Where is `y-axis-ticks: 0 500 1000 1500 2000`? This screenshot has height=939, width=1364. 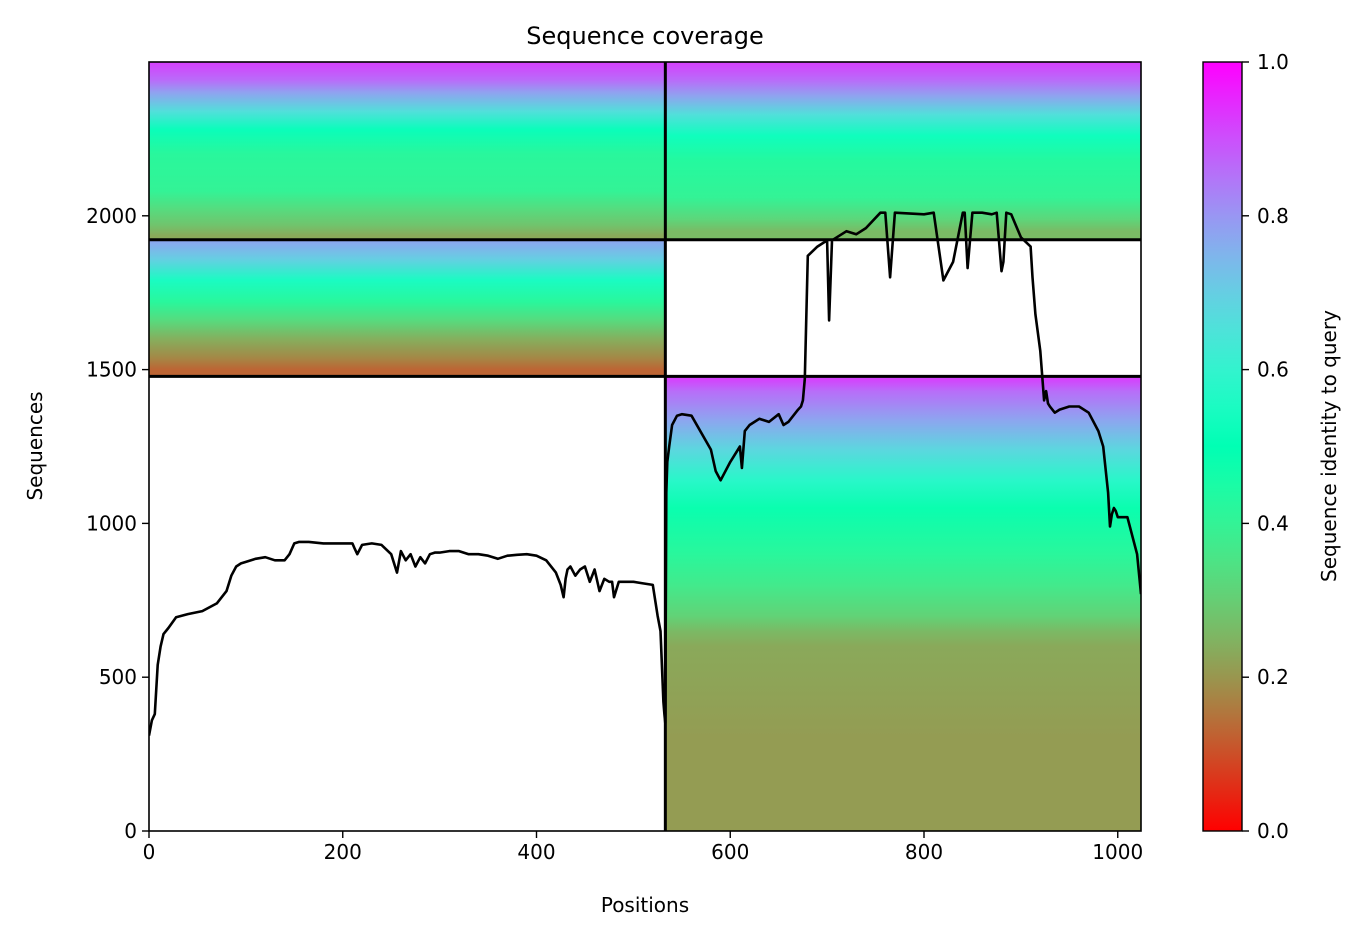 y-axis-ticks: 0 500 1000 1500 2000 is located at coordinates (117, 523).